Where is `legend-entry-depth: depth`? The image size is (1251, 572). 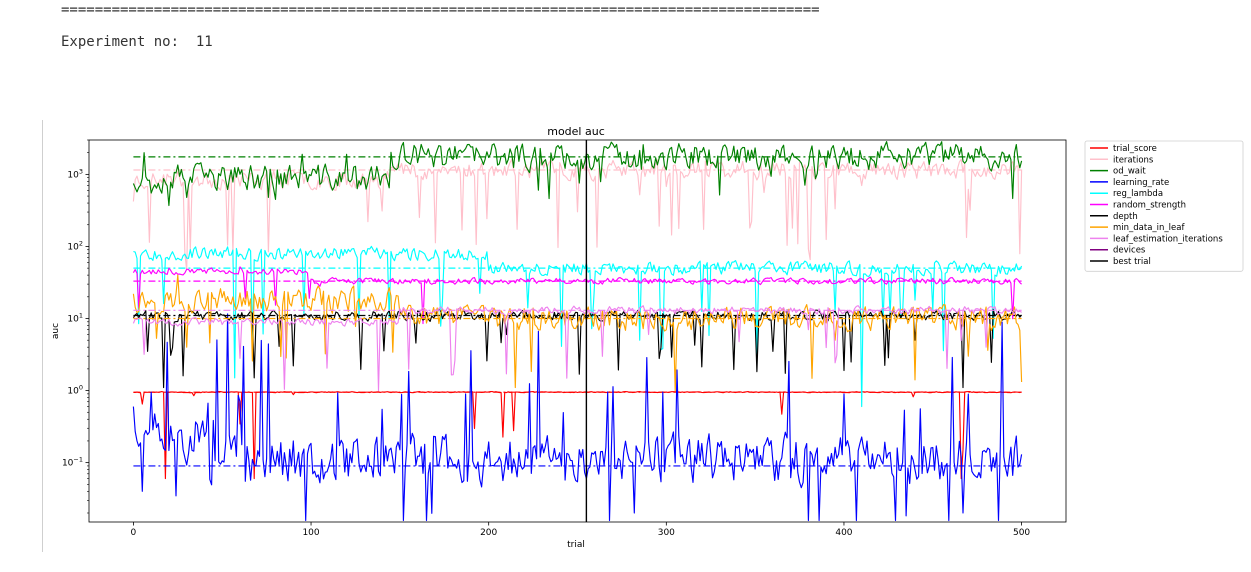 legend-entry-depth: depth is located at coordinates (1125, 217).